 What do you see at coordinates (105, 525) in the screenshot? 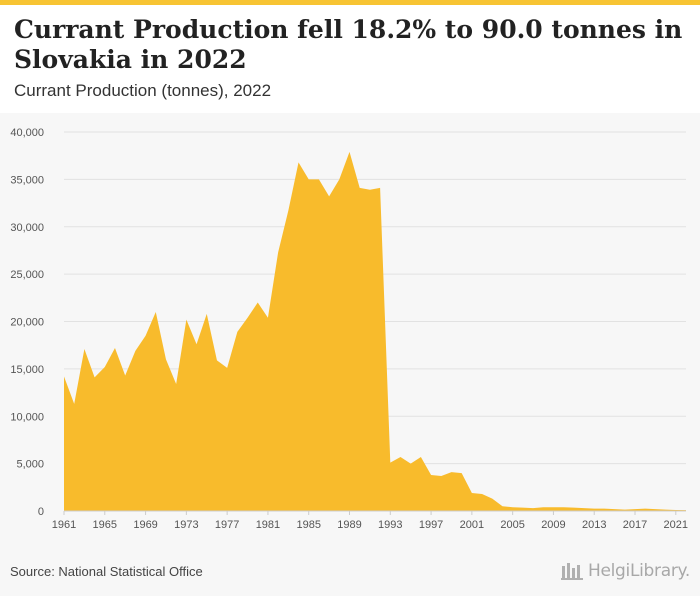
I see `x-tick-label: 1965` at bounding box center [105, 525].